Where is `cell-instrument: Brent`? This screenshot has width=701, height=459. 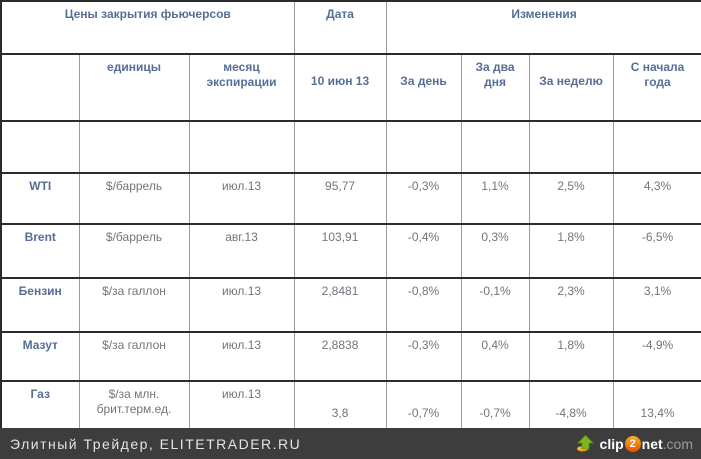
cell-instrument: Brent is located at coordinates (40, 251).